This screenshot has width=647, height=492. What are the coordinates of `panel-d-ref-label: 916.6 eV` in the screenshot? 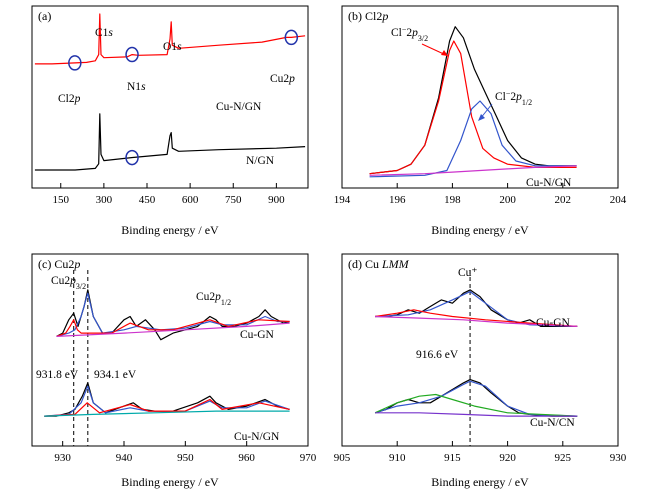 It's located at (437, 355).